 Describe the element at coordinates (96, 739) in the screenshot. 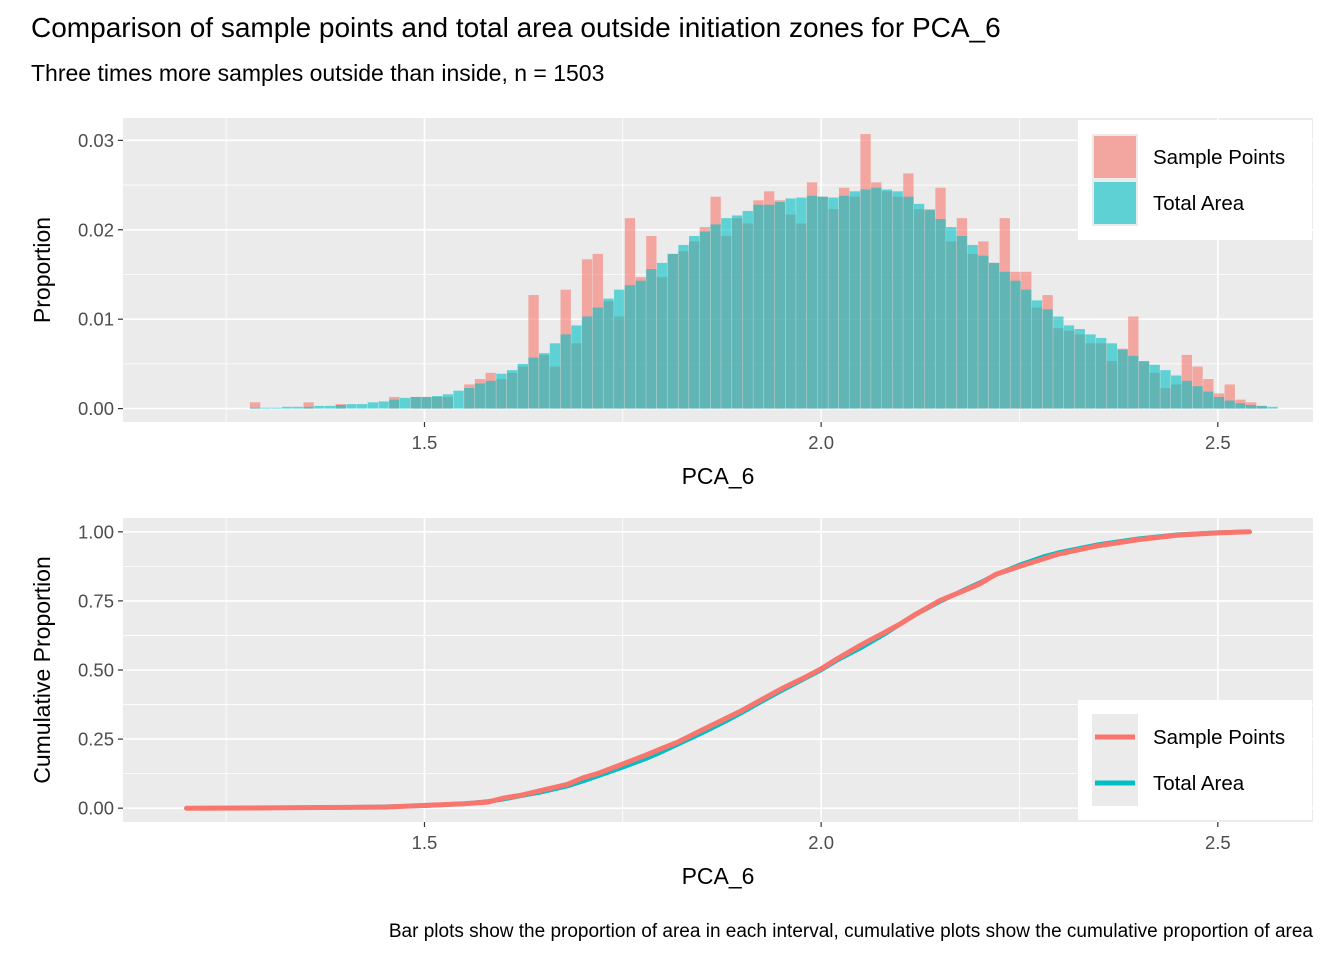

I see `y-tick-label: 0.25` at that location.